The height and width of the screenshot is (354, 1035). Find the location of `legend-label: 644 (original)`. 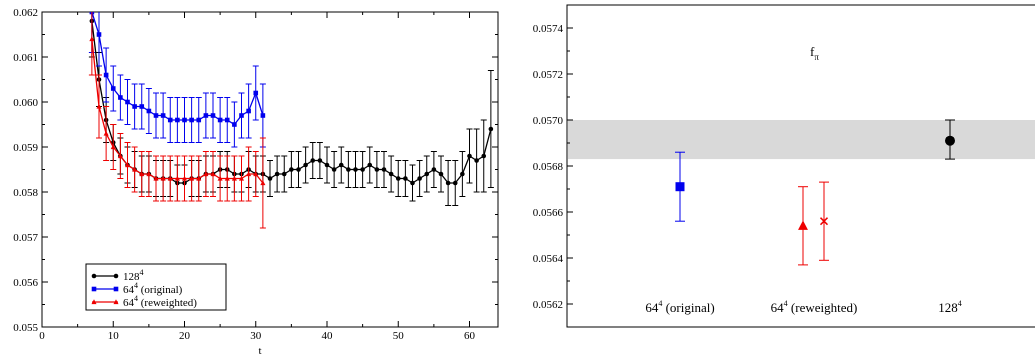

legend-label: 644 (original) is located at coordinates (153, 288).